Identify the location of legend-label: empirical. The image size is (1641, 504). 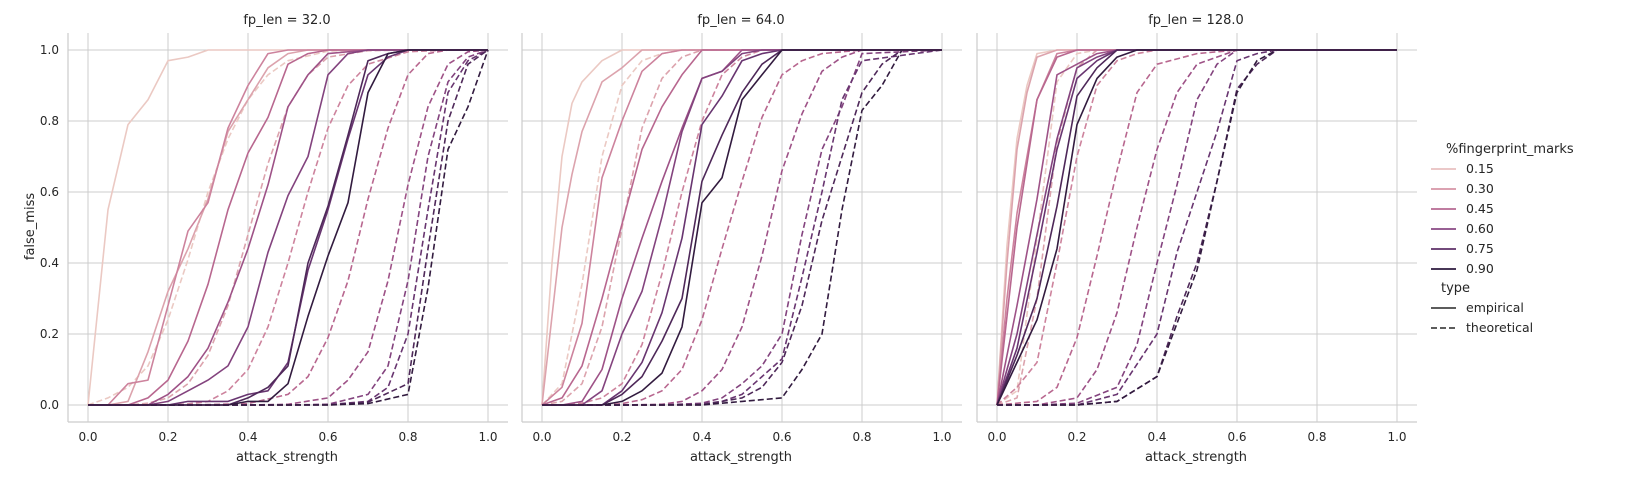
(1495, 307).